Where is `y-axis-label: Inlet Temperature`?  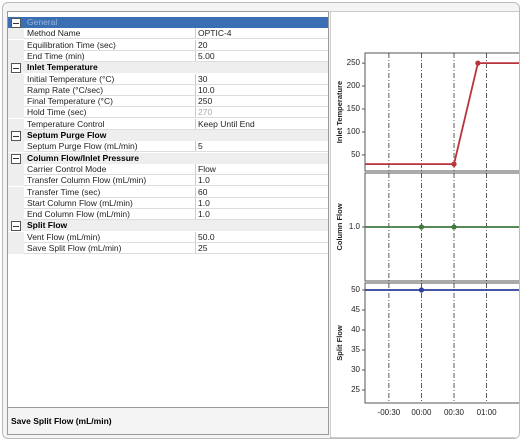 y-axis-label: Inlet Temperature is located at coordinates (339, 112).